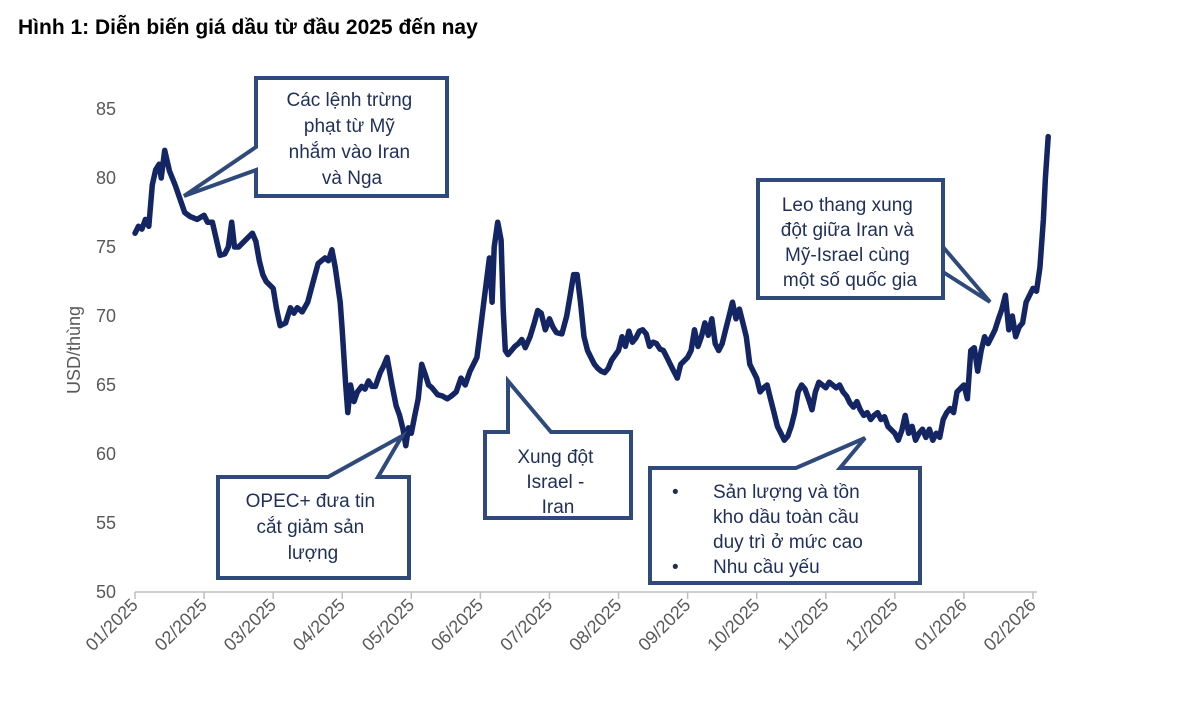 This screenshot has height=704, width=1200. I want to click on callout-sanctions-line: Các lệnh trừng, so click(349, 100).